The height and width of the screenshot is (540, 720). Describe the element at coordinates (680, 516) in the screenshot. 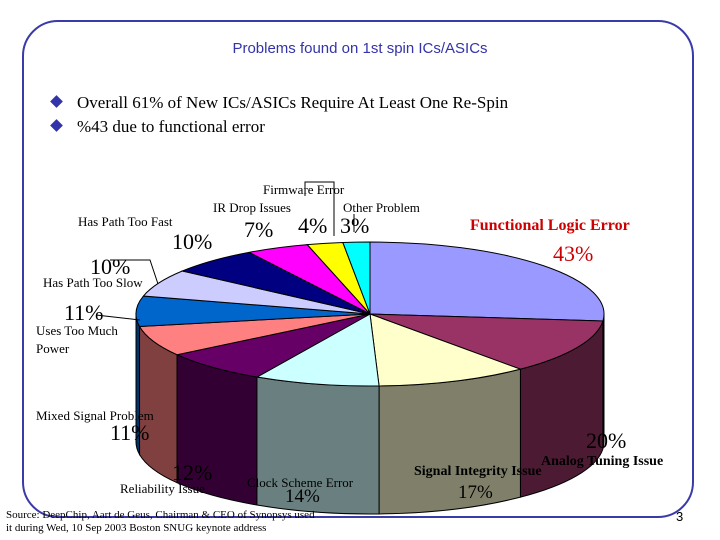

I see `page-number: 3` at that location.